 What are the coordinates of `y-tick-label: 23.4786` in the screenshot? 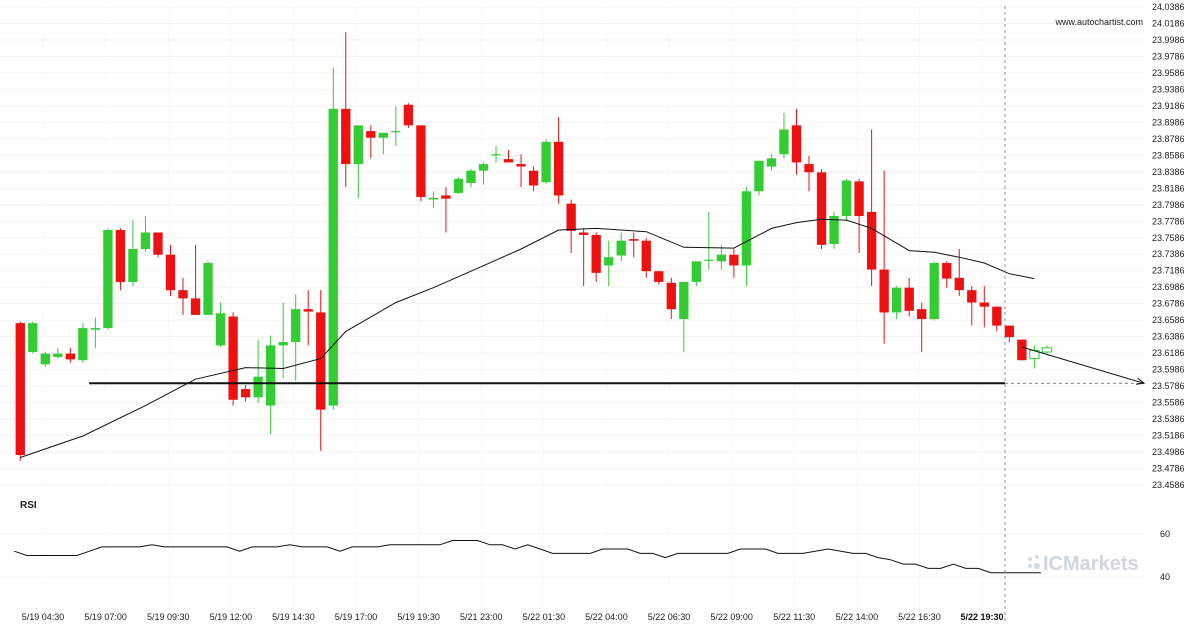 It's located at (1168, 469).